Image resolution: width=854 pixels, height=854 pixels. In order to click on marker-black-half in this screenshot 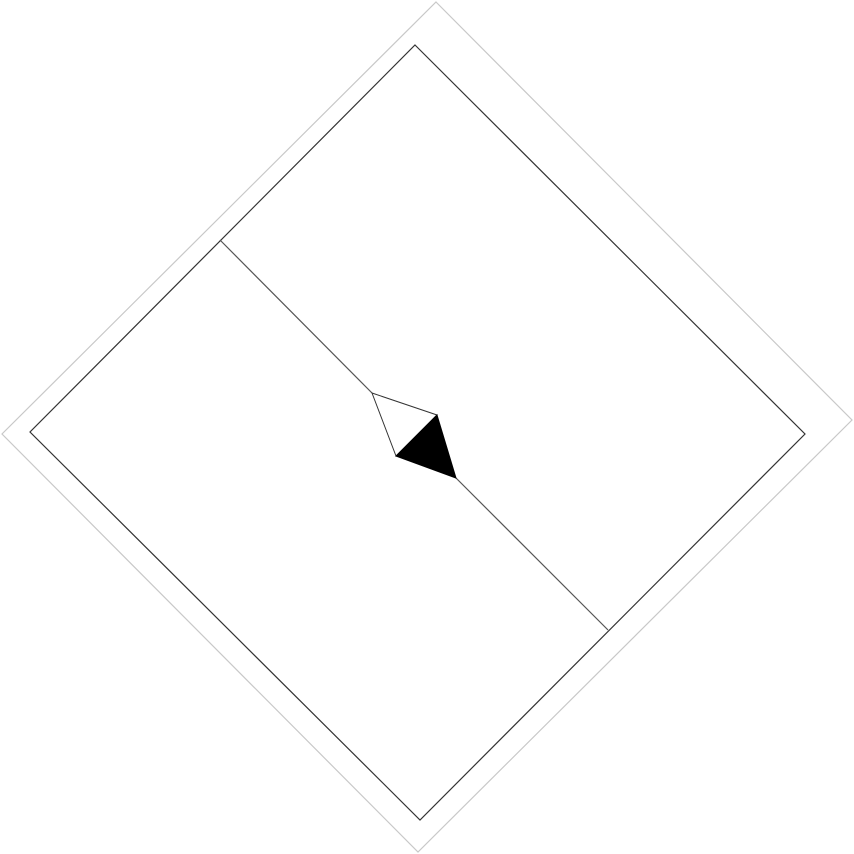, I will do `click(426, 446)`.